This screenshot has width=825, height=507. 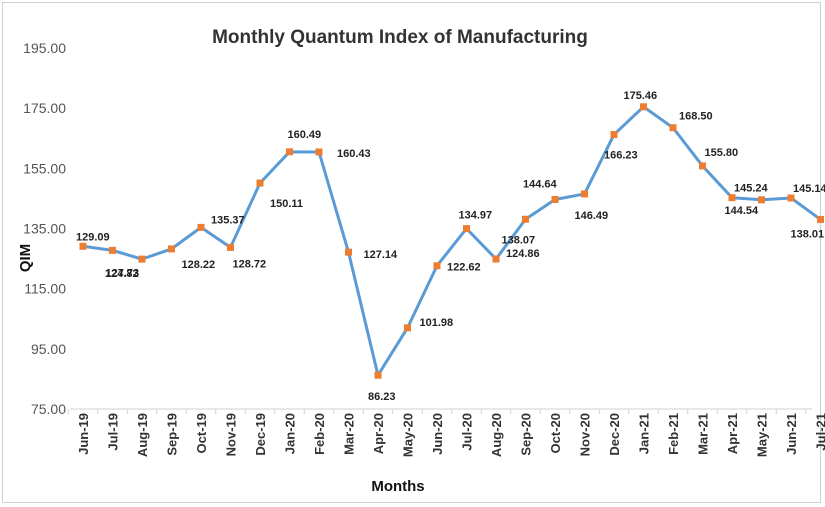 I want to click on x-tick-label: Feb-20, so click(x=319, y=434).